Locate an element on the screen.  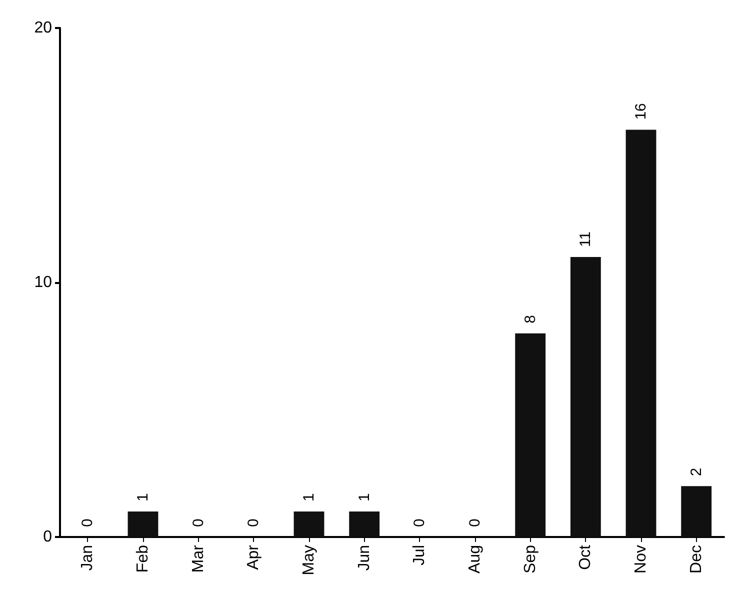
x-tick-label: Jun is located at coordinates (364, 558).